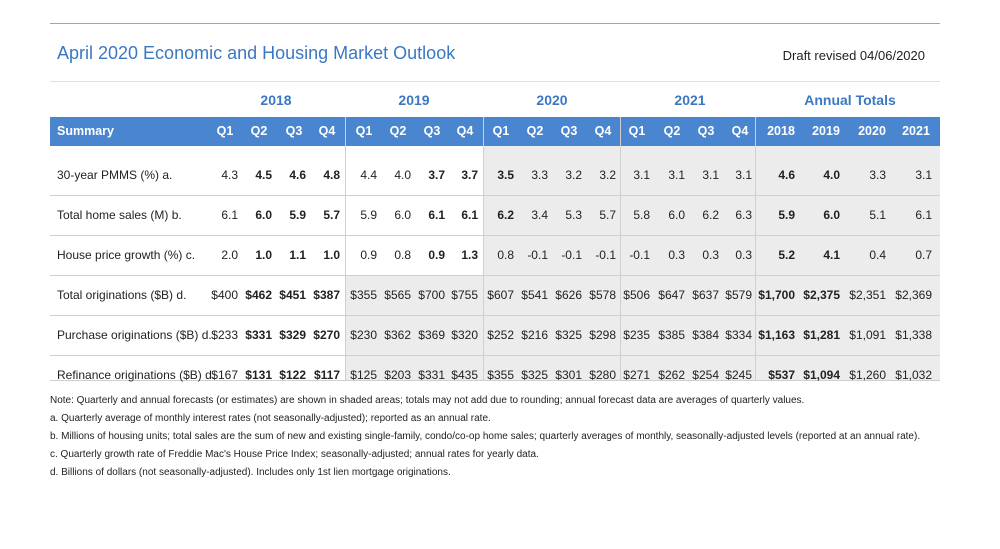 The height and width of the screenshot is (549, 1000). I want to click on table-cell: 1.1, so click(297, 255).